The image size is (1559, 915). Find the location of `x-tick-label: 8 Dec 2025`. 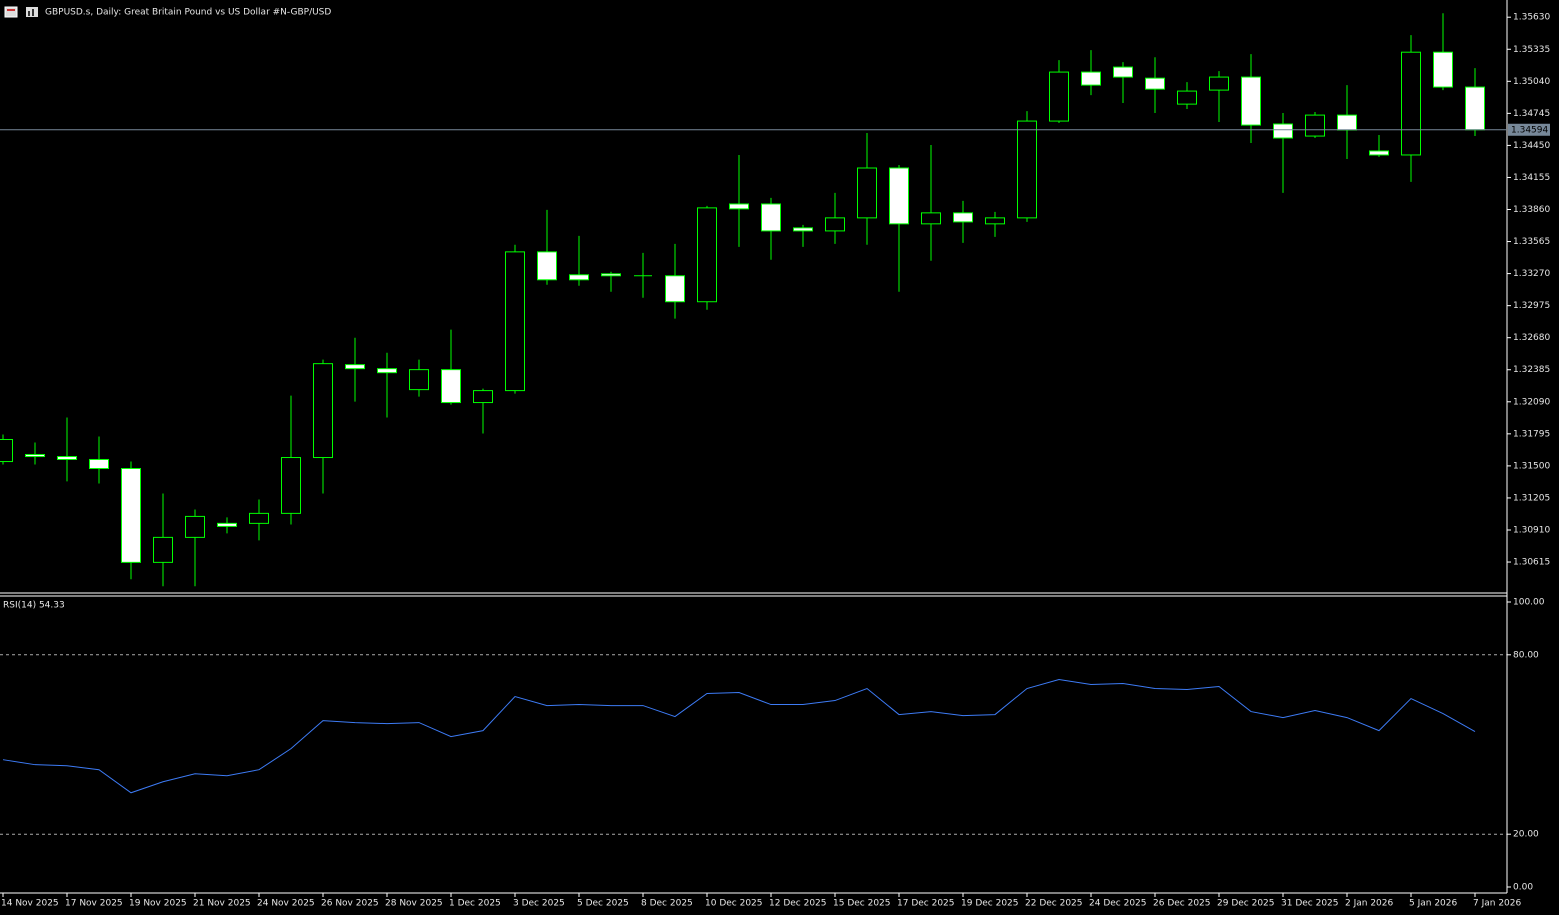

x-tick-label: 8 Dec 2025 is located at coordinates (667, 904).